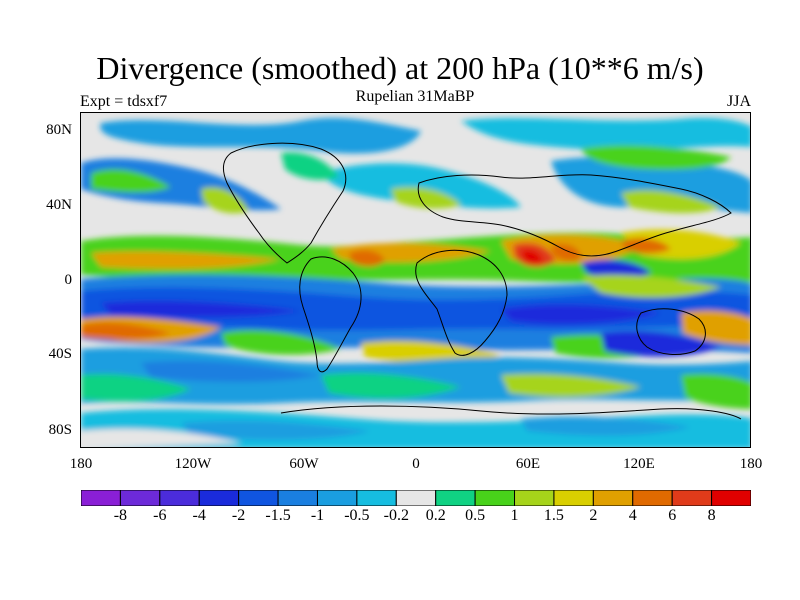 The height and width of the screenshot is (600, 800). Describe the element at coordinates (120, 515) in the screenshot. I see `colorbar-label: -8` at that location.